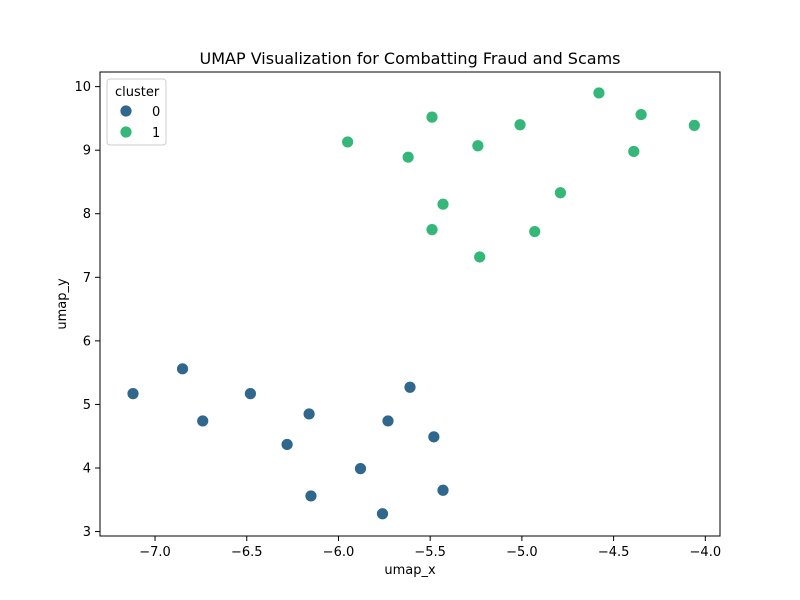 The image size is (800, 600). Describe the element at coordinates (247, 552) in the screenshot. I see `x-tick-label: −6.5` at that location.